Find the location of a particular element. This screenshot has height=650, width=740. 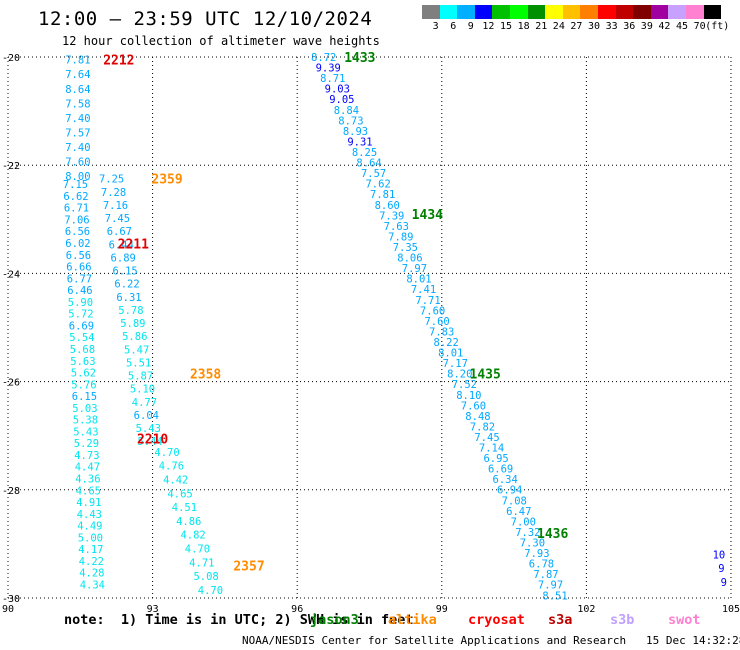

wave-height-value: 9.31 is located at coordinates (359, 142).